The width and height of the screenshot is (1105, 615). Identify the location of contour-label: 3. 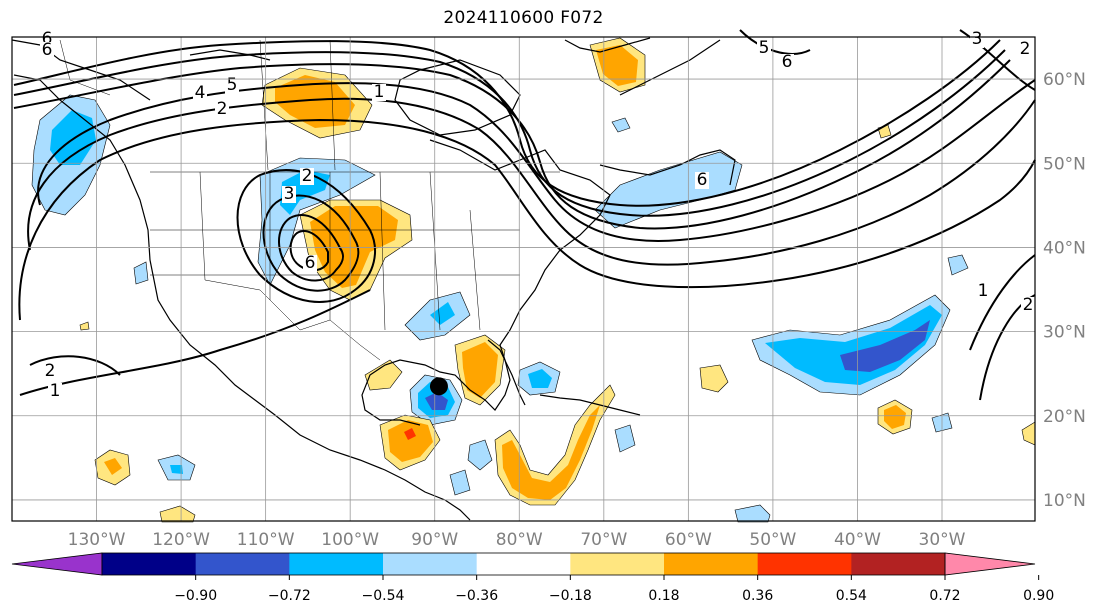
(977, 39).